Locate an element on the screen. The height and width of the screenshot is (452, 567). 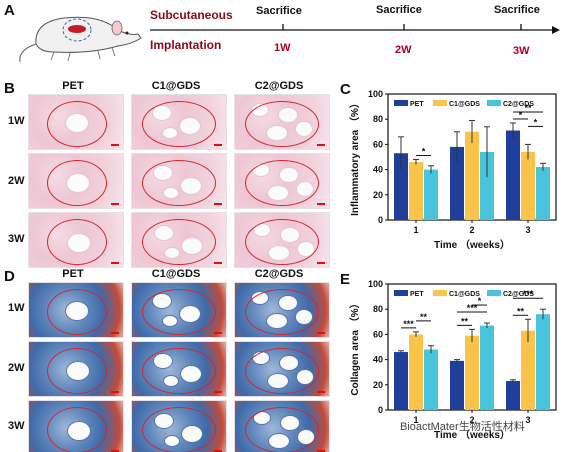
panel-d-col-c2: C2@GDS is located at coordinates (279, 274).